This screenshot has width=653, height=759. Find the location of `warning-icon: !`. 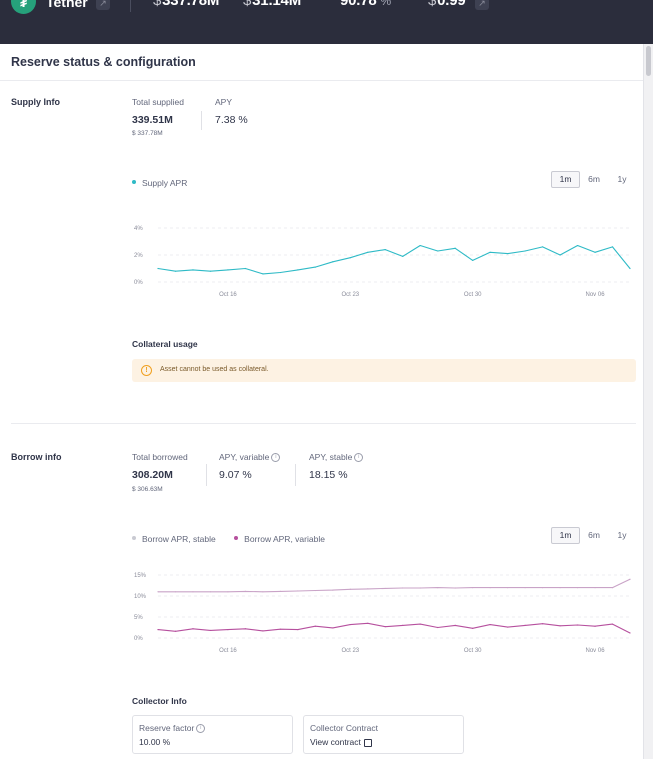

warning-icon: ! is located at coordinates (146, 370).